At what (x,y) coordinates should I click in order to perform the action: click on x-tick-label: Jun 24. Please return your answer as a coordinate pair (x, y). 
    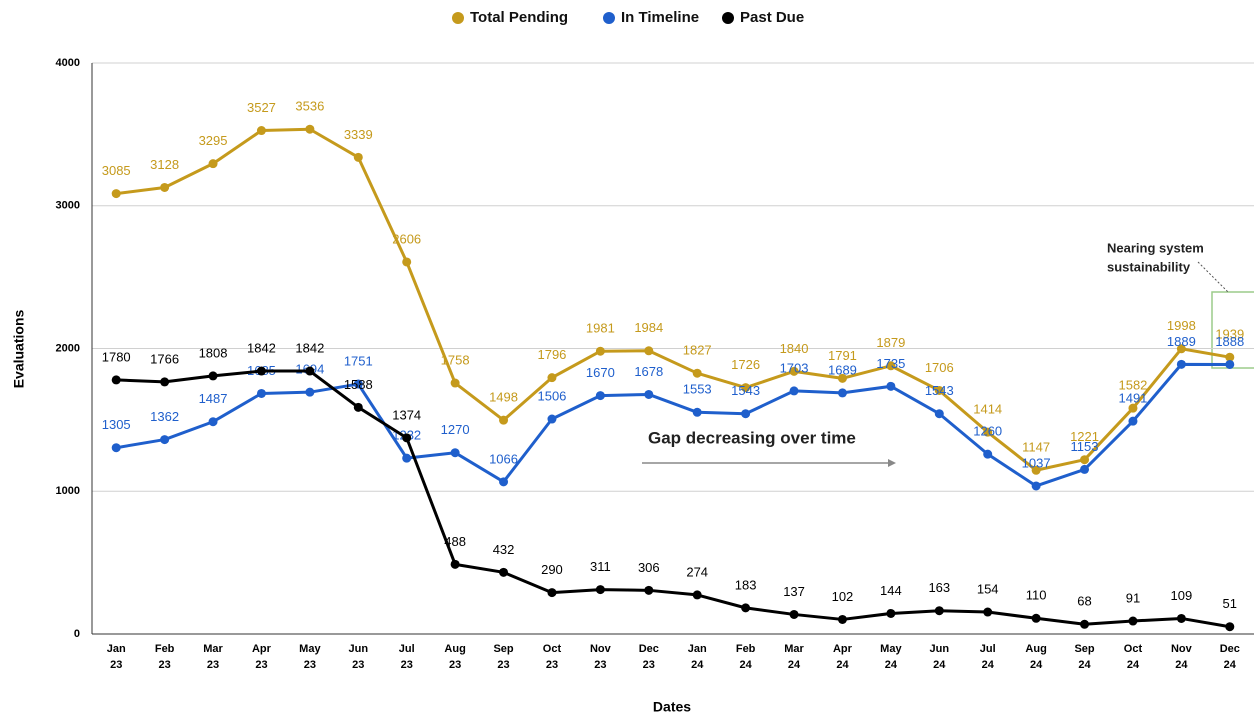
    Looking at the image, I should click on (940, 657).